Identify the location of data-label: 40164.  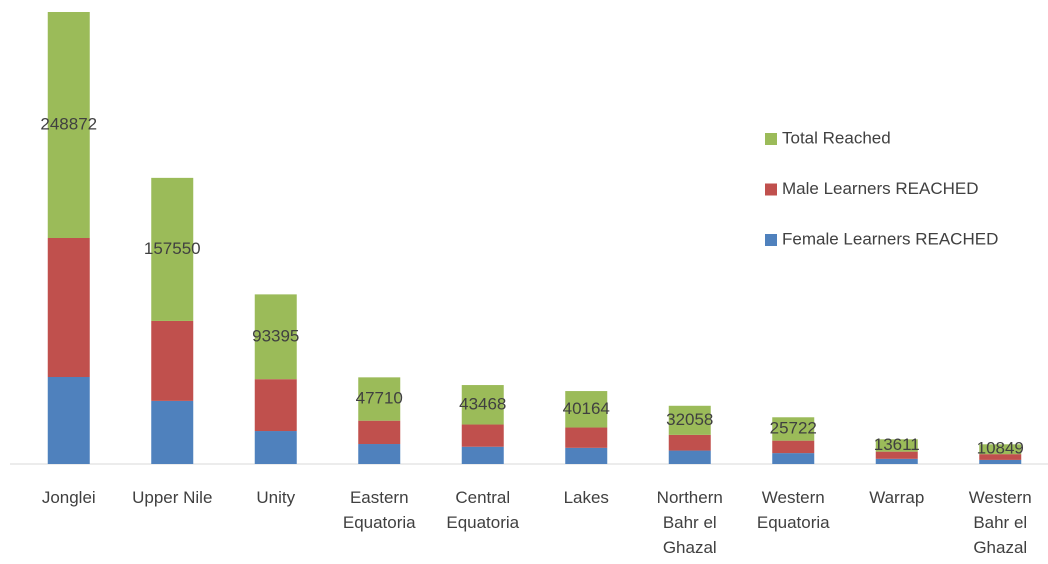
(586, 408).